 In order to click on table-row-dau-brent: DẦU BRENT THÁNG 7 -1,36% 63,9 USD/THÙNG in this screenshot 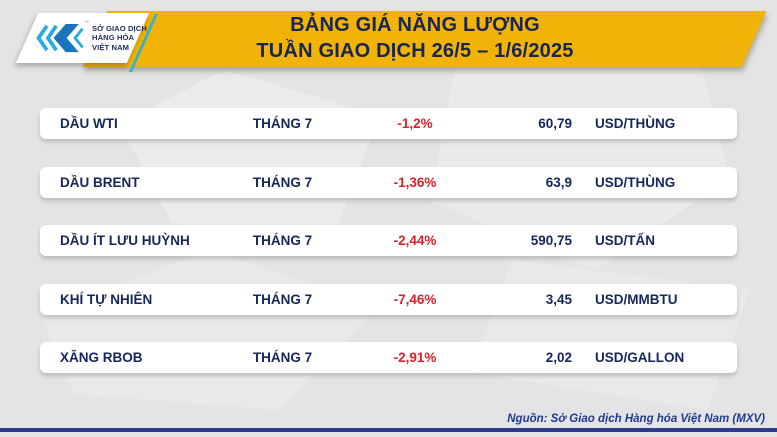, I will do `click(388, 182)`.